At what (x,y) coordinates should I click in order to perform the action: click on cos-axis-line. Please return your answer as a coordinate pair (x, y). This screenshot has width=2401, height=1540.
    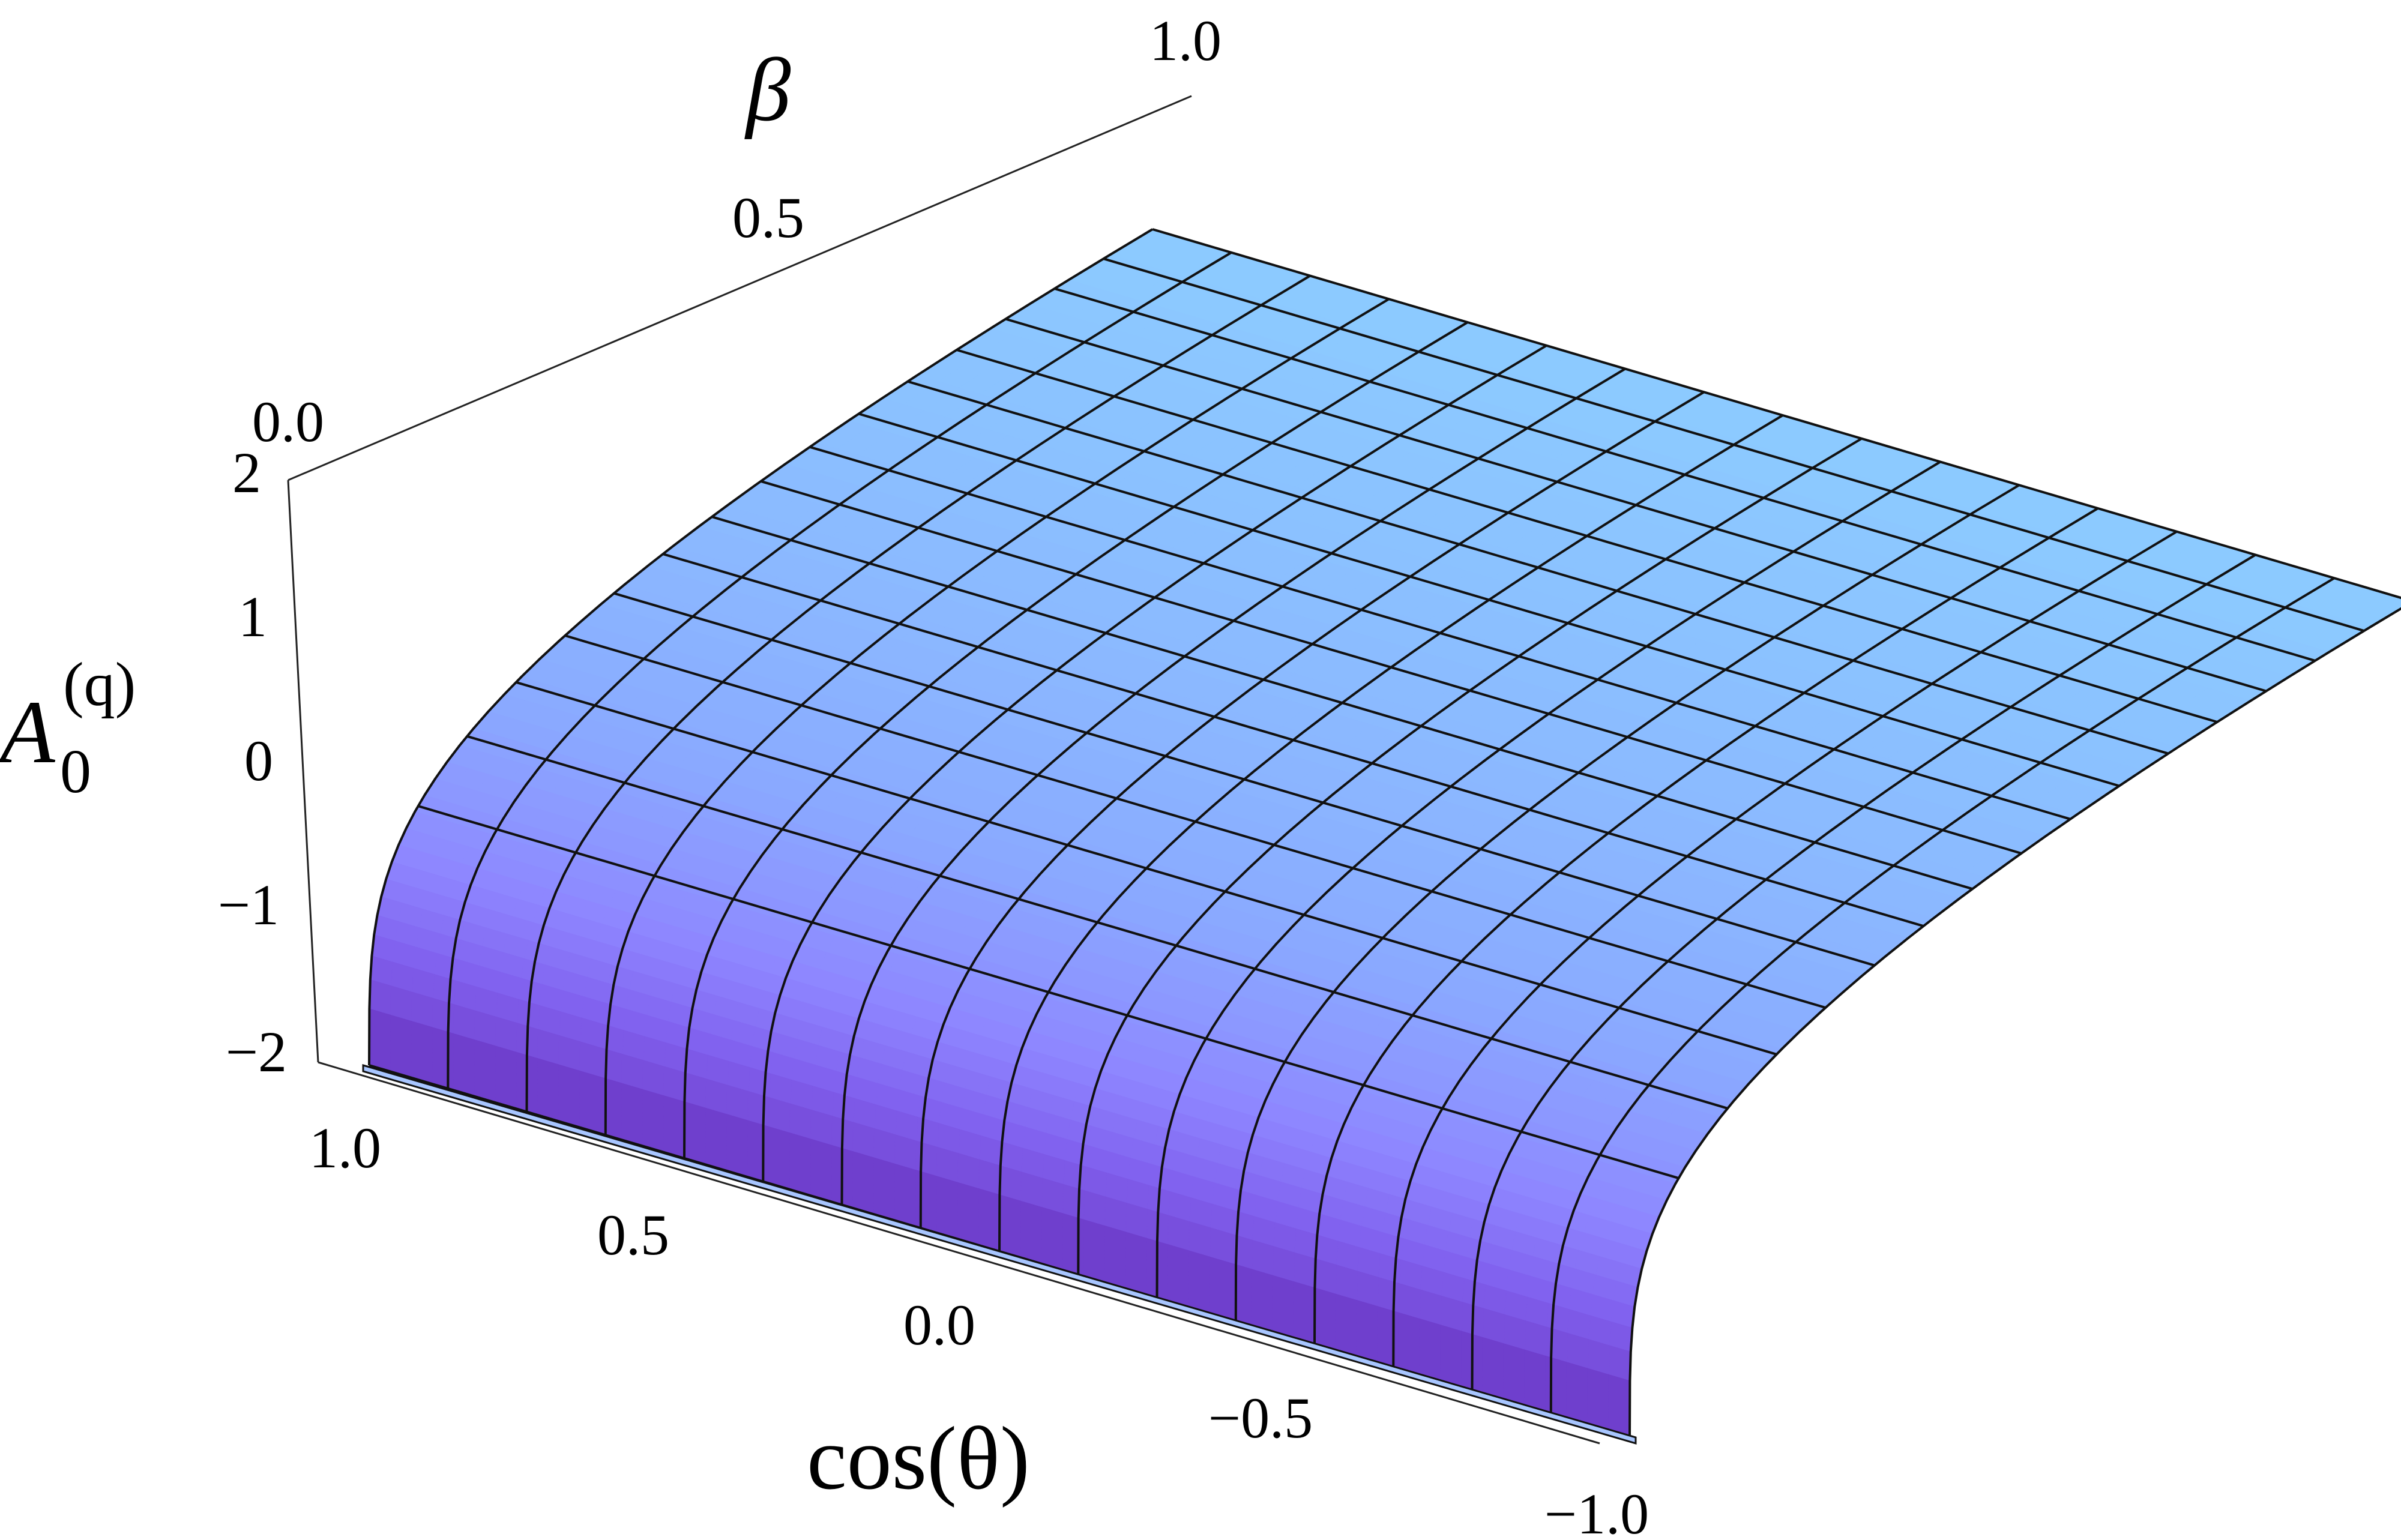
    Looking at the image, I should click on (959, 1253).